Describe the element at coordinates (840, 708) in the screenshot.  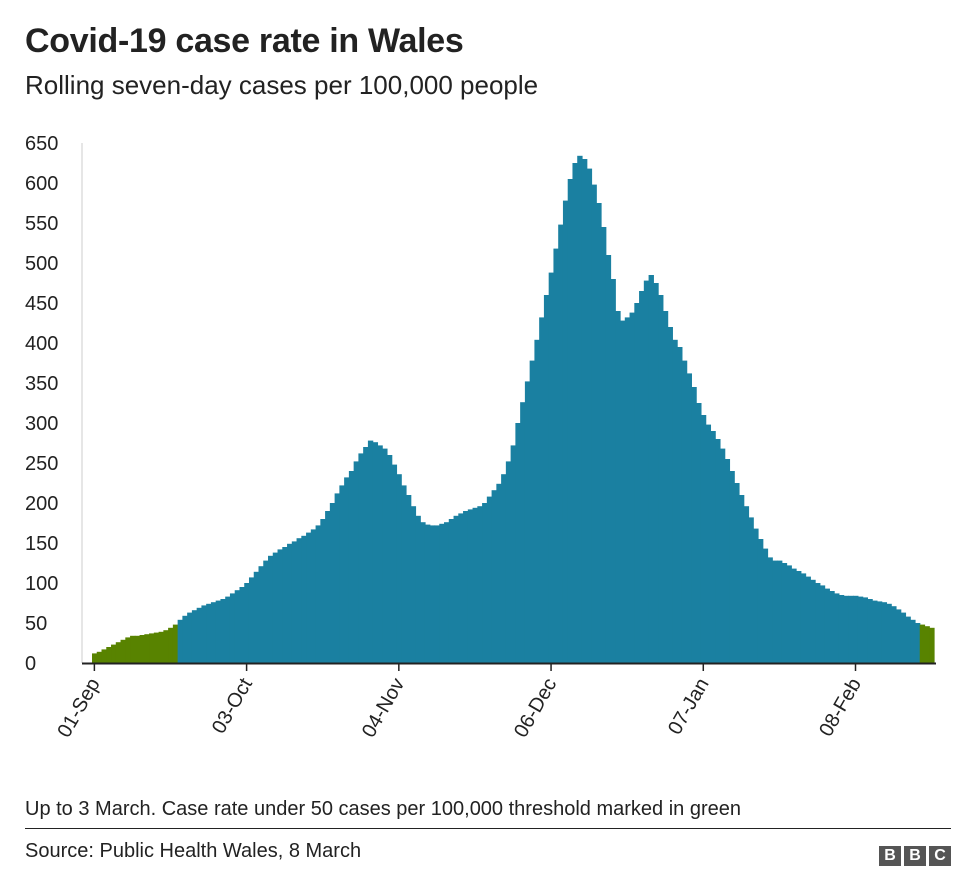
I see `x-tick-label: 08-Feb` at that location.